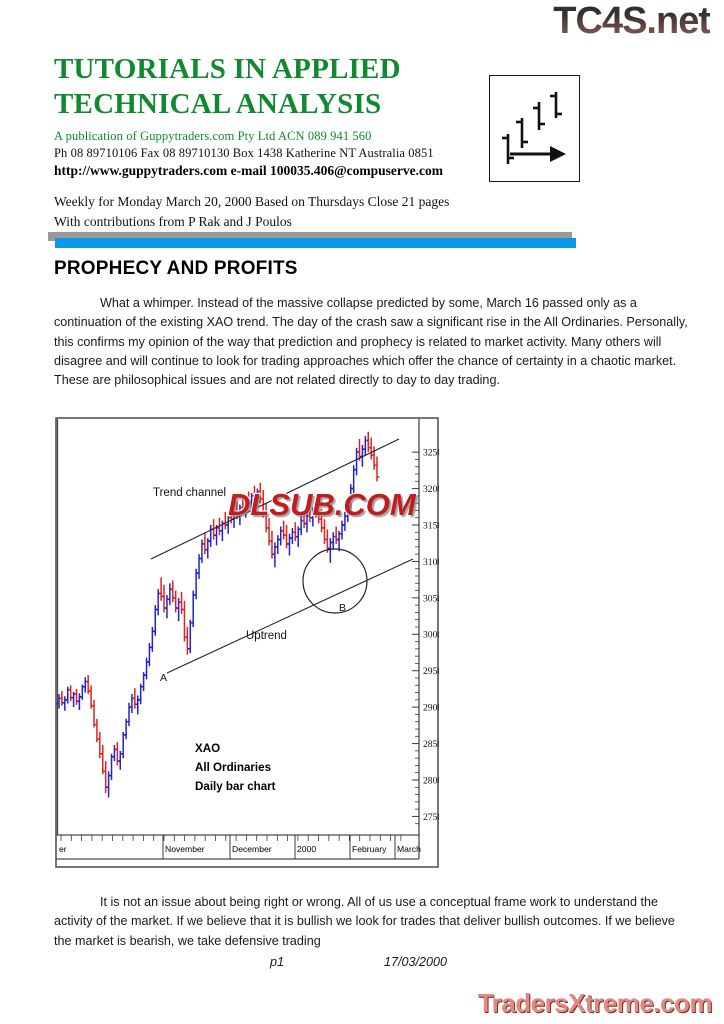 The image size is (724, 1024). I want to click on uptrend-bars-icon, so click(534, 128).